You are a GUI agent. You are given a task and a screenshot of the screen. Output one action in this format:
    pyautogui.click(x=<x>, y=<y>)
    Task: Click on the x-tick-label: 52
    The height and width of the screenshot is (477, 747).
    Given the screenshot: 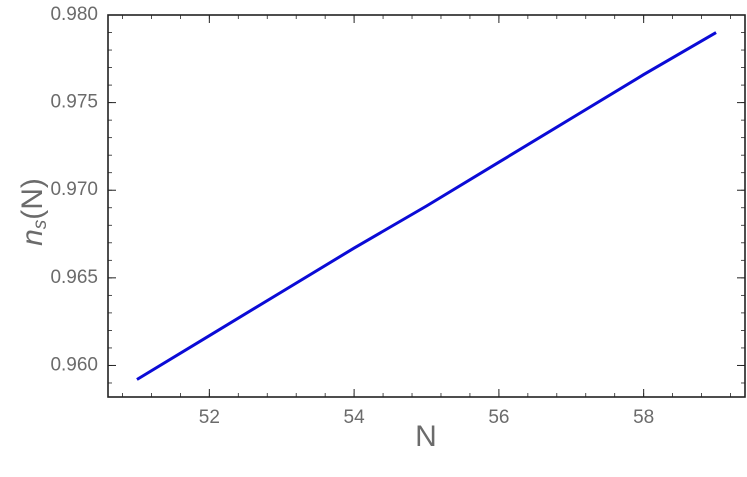 What is the action you would take?
    pyautogui.click(x=209, y=417)
    